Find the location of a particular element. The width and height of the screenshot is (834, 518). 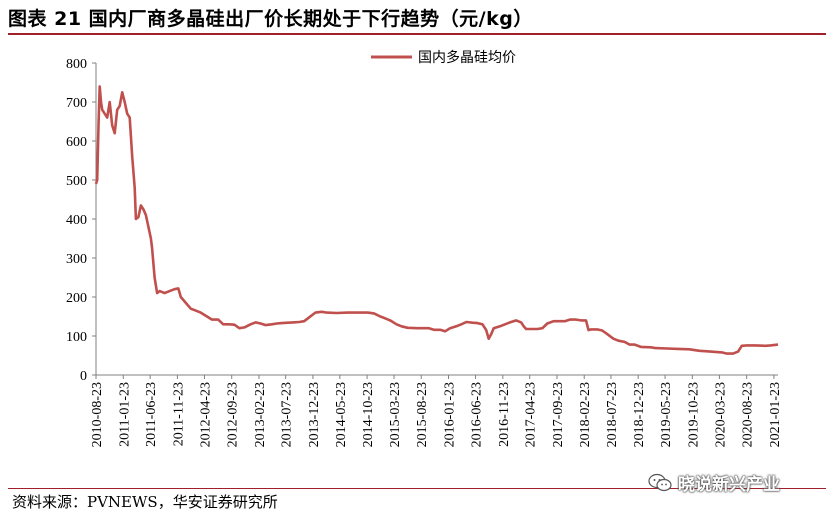

y-tick-label: 300 is located at coordinates (76, 259).